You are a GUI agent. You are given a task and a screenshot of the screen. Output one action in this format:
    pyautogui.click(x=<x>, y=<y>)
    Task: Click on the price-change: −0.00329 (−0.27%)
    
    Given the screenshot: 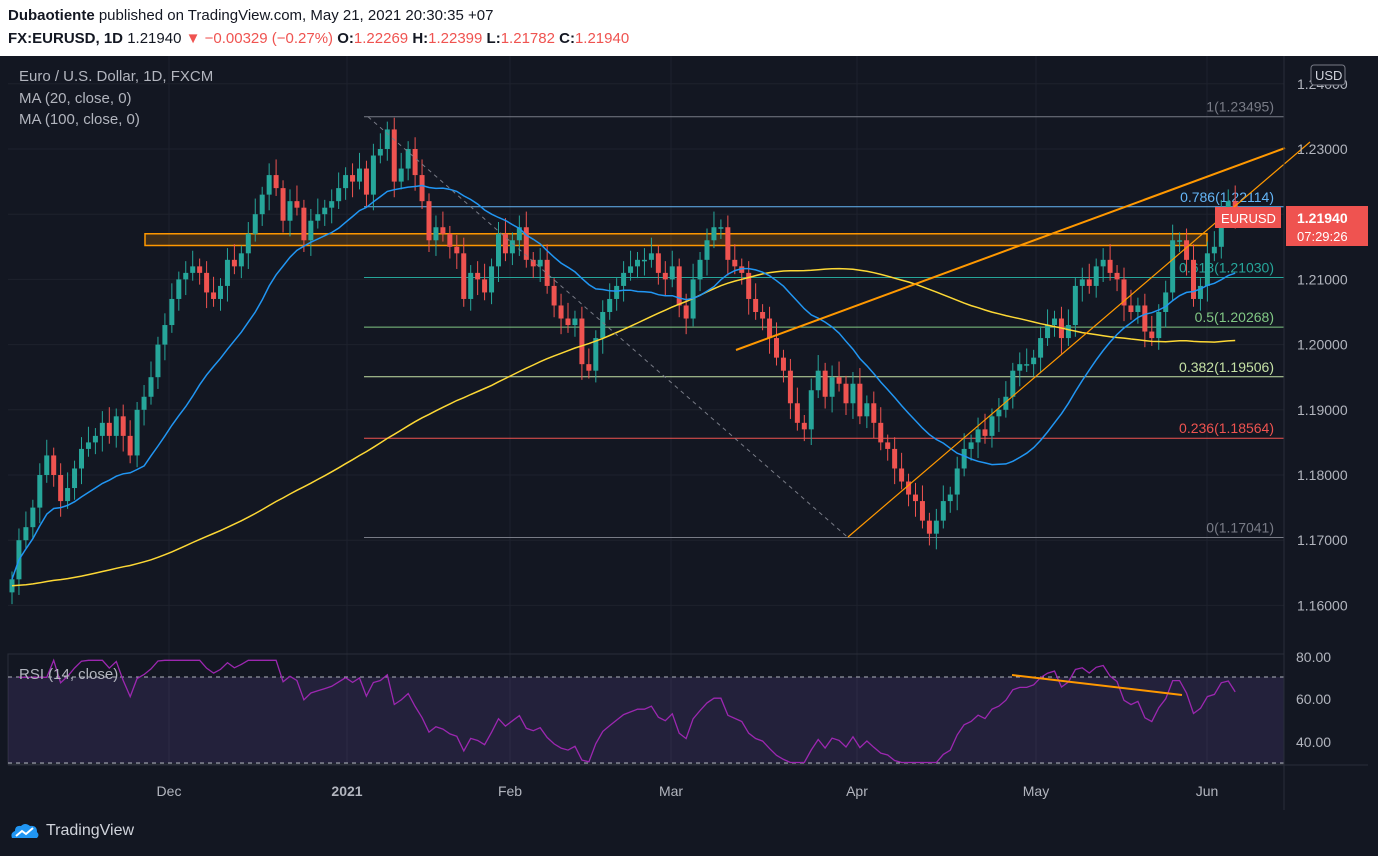 What is the action you would take?
    pyautogui.click(x=269, y=38)
    